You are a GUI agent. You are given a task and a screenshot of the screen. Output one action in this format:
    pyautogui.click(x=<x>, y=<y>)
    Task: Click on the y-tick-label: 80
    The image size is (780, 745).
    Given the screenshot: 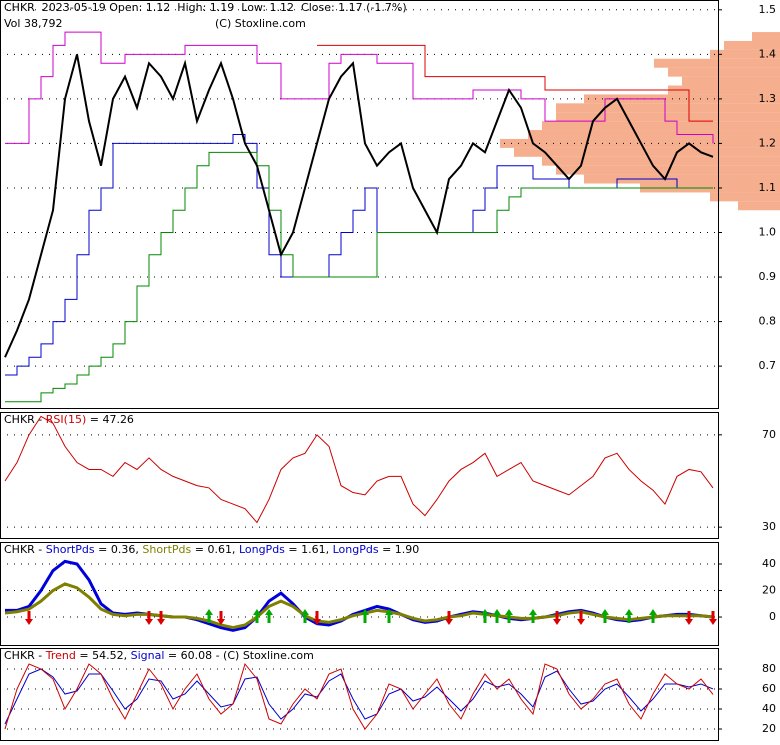 What is the action you would take?
    pyautogui.click(x=769, y=668)
    